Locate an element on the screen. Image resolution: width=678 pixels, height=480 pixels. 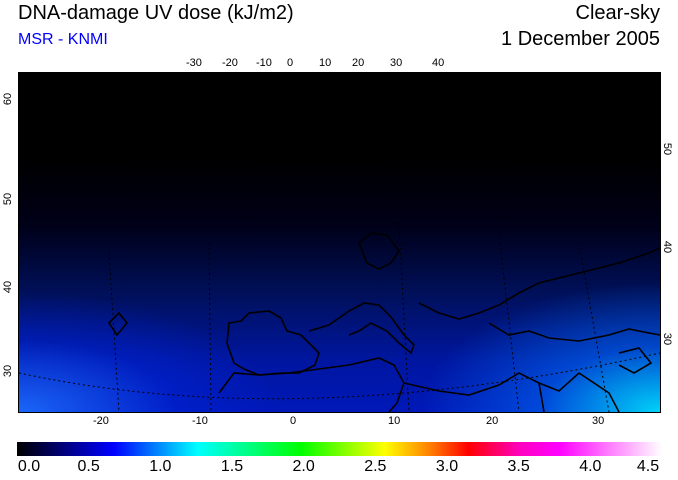
colorbar-label: 1.0 is located at coordinates (160, 466).